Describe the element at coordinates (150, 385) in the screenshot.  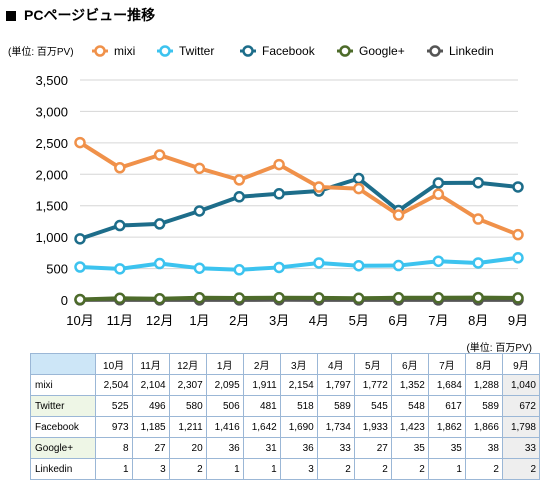
I see `table-cell: 2,104` at that location.